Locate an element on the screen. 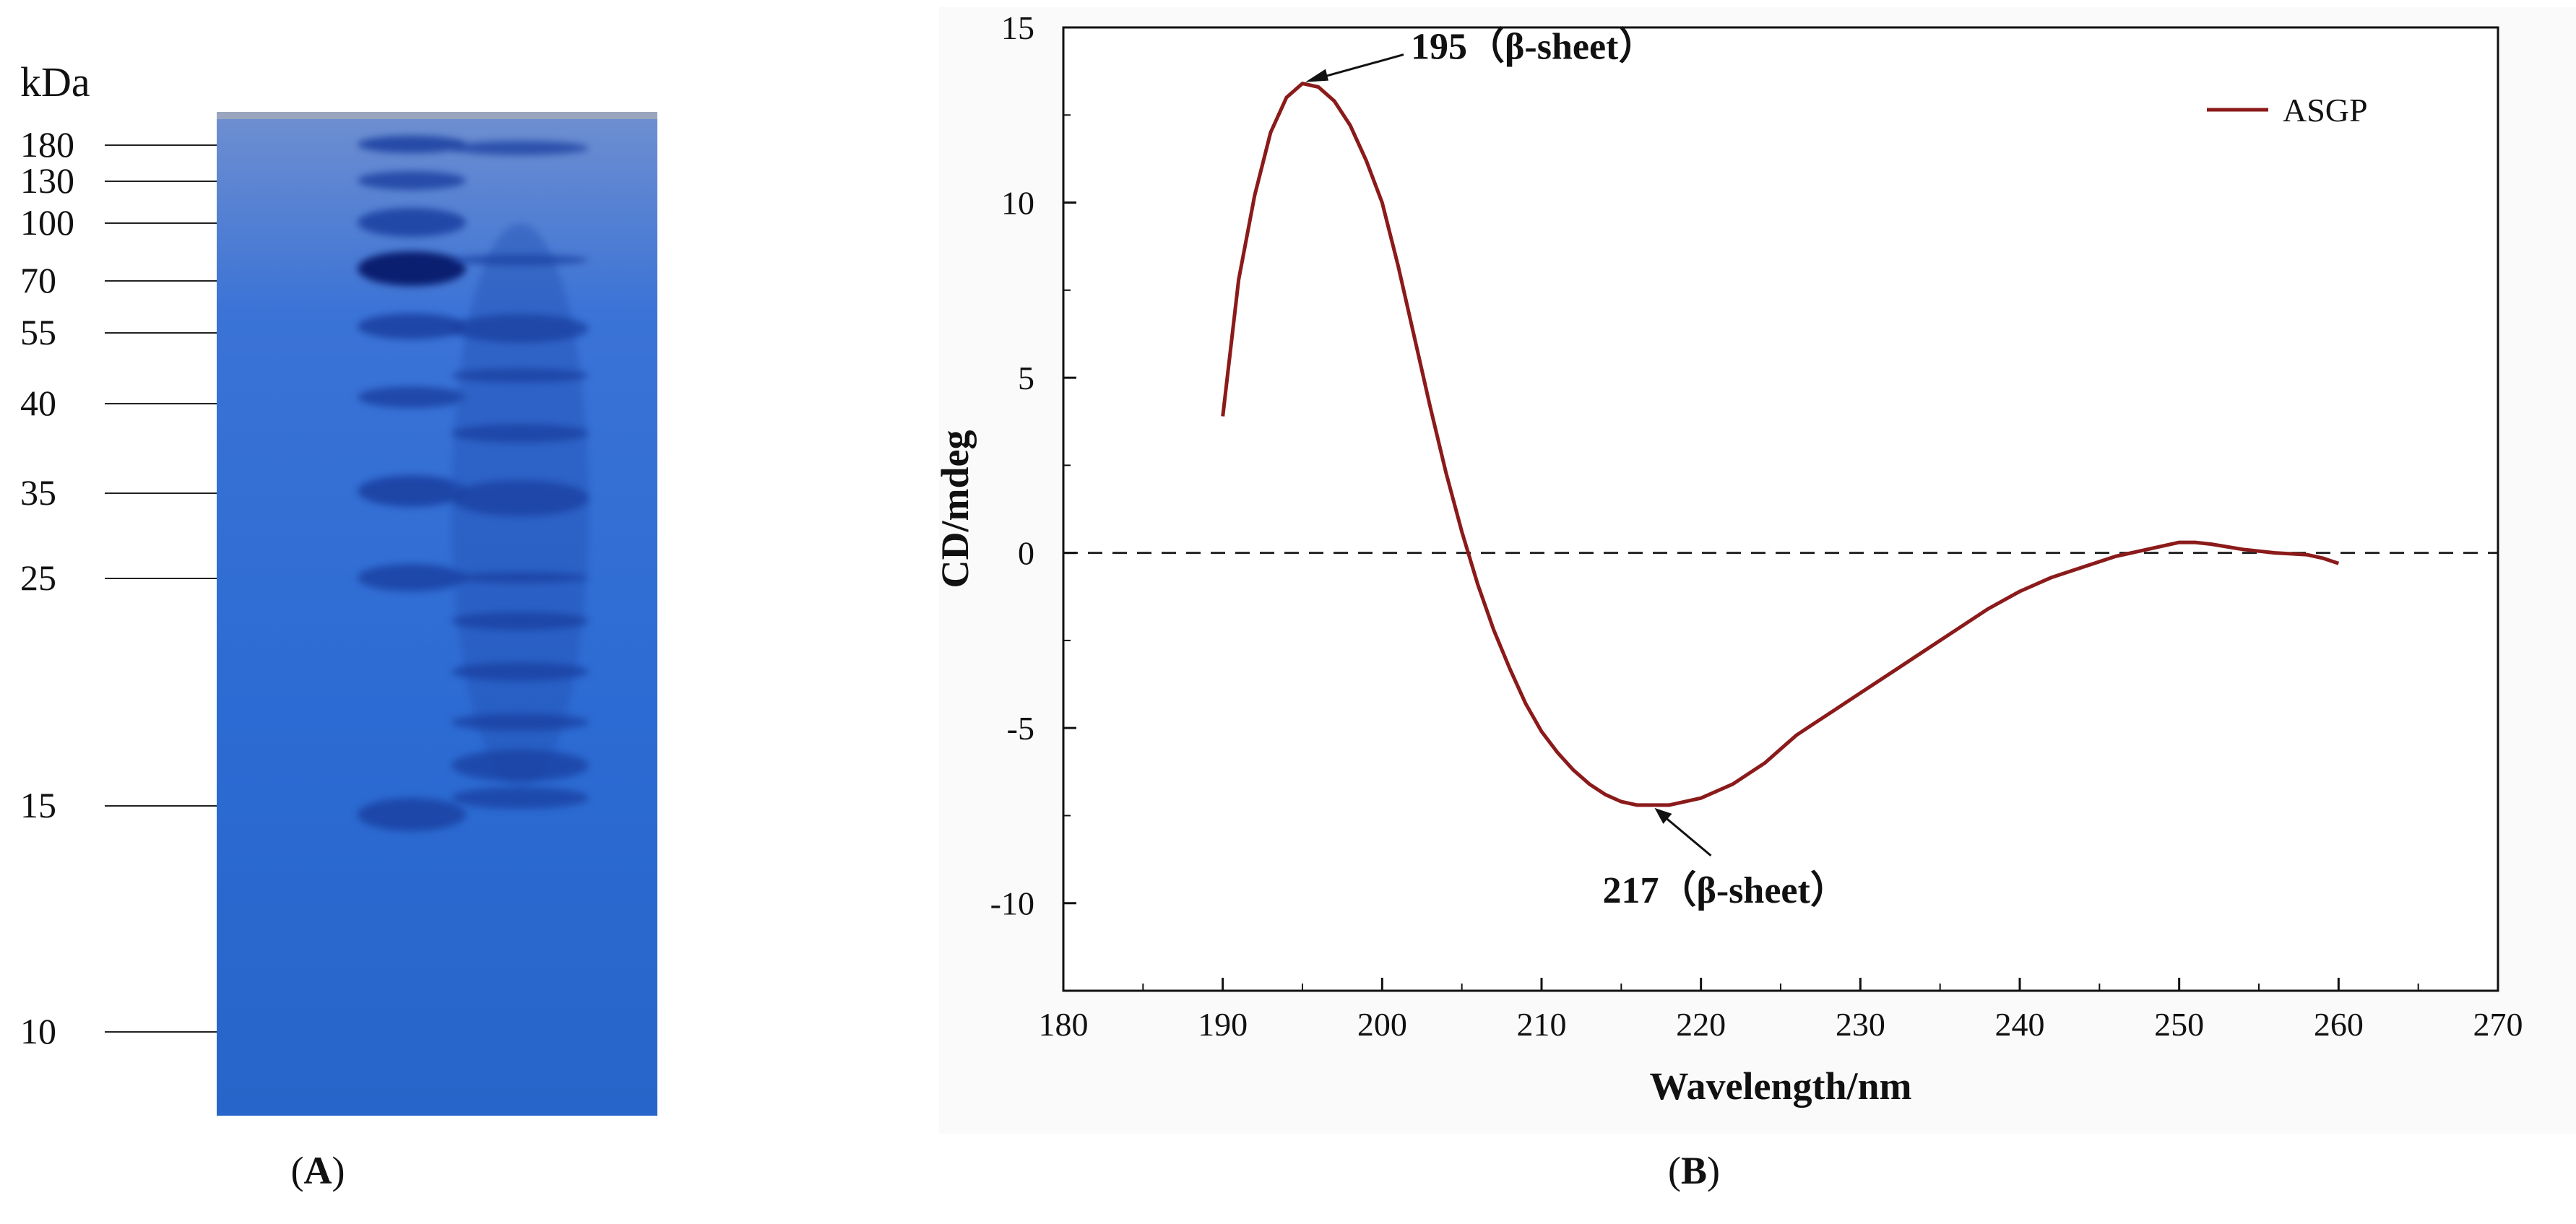  x-tick-label: 270 is located at coordinates (2498, 1024).